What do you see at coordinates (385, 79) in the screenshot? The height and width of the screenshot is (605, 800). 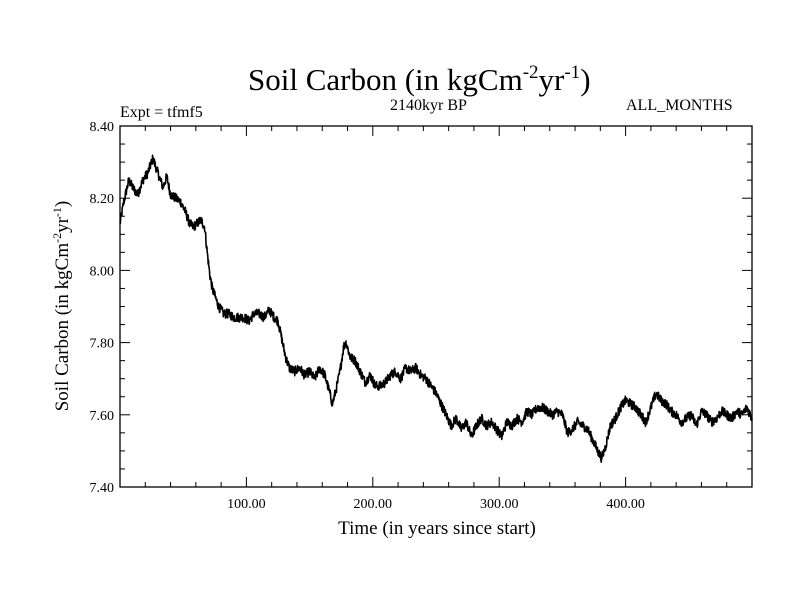 I see `chart-title-text: Soil Carbon (in kgCm` at bounding box center [385, 79].